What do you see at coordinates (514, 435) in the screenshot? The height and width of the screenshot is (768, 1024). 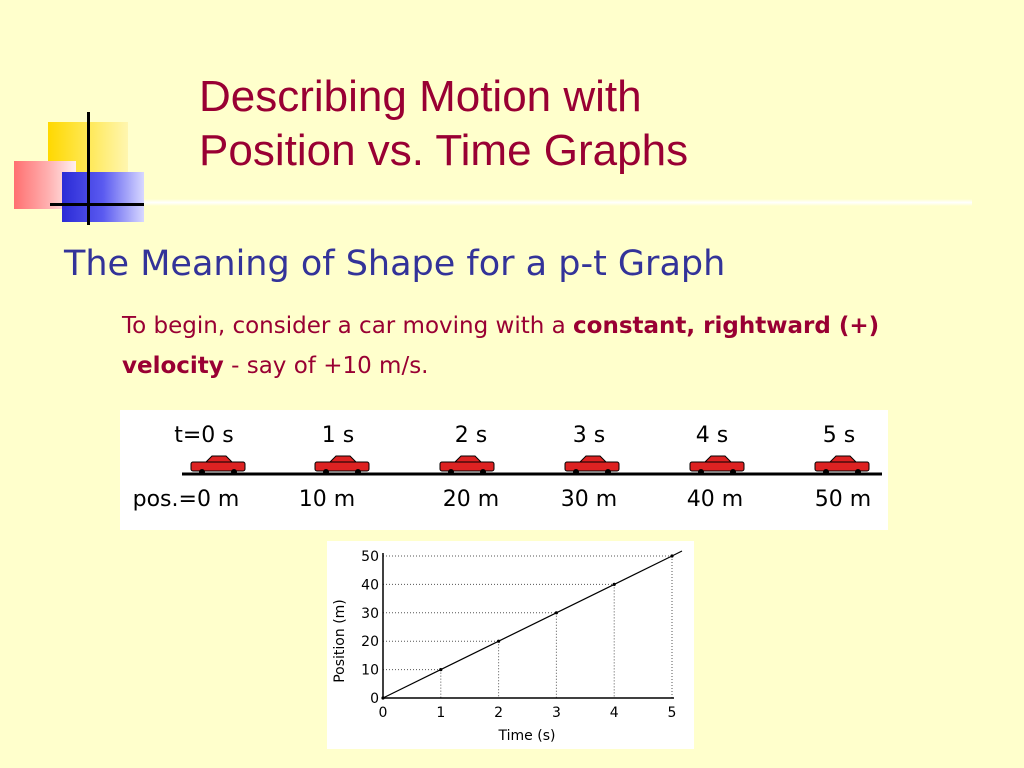 I see `time-labels: t=0 s 1 s 2 s 3 s 4 s 5 s` at bounding box center [514, 435].